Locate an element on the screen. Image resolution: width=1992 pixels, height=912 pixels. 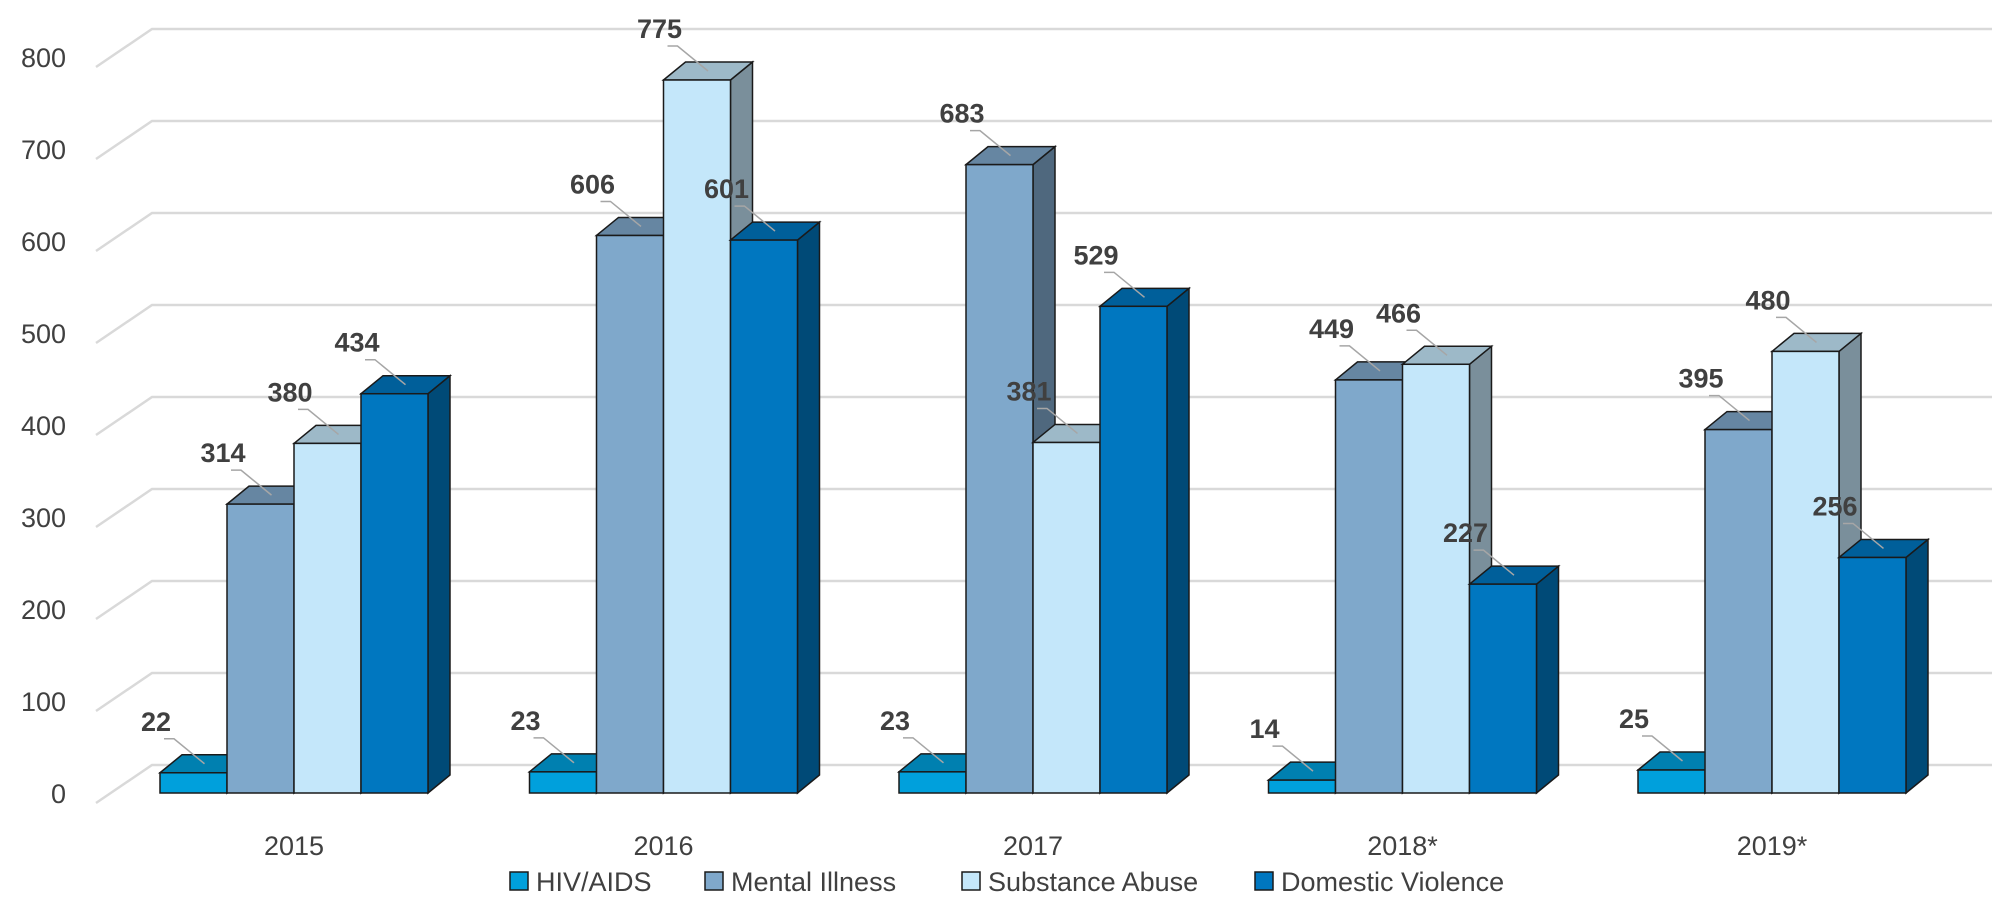
y-tick-label: 400 is located at coordinates (43, 426).